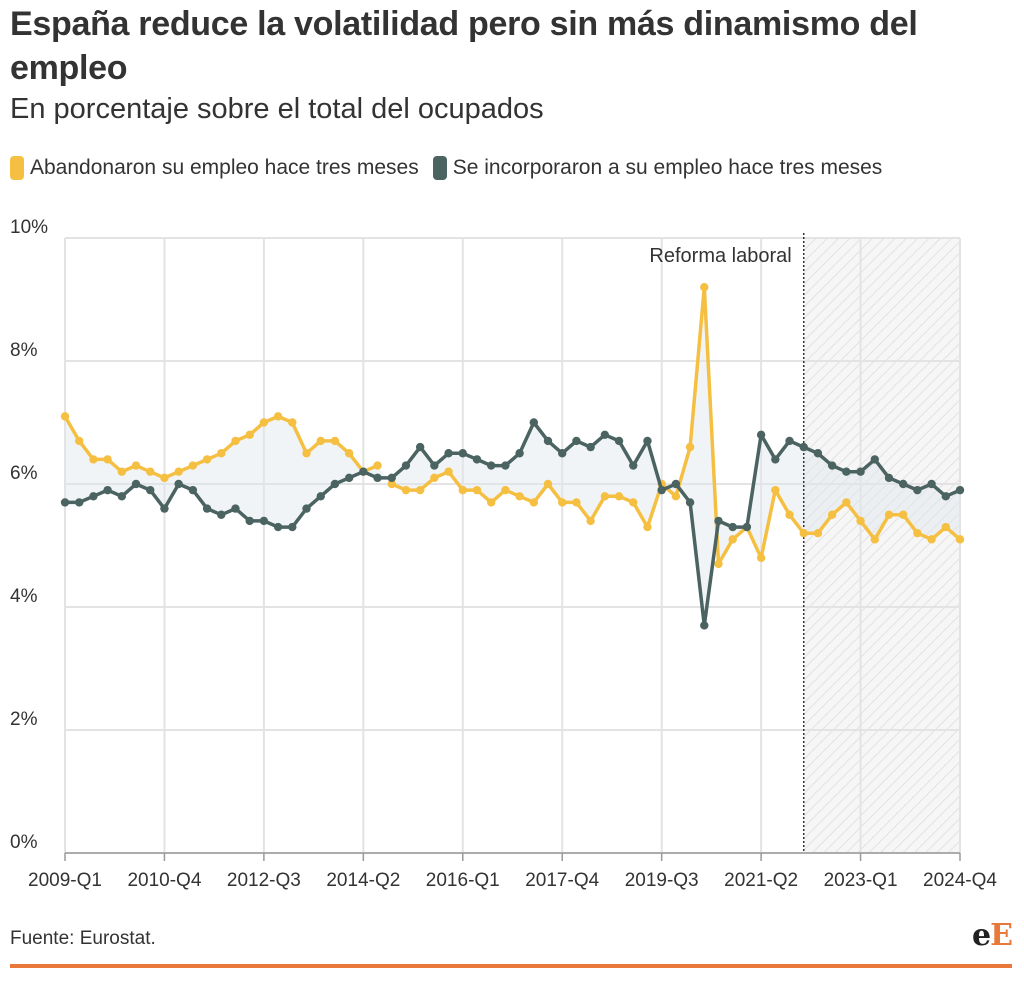 The image size is (1024, 982). I want to click on y-tick-label: 6%, so click(24, 473).